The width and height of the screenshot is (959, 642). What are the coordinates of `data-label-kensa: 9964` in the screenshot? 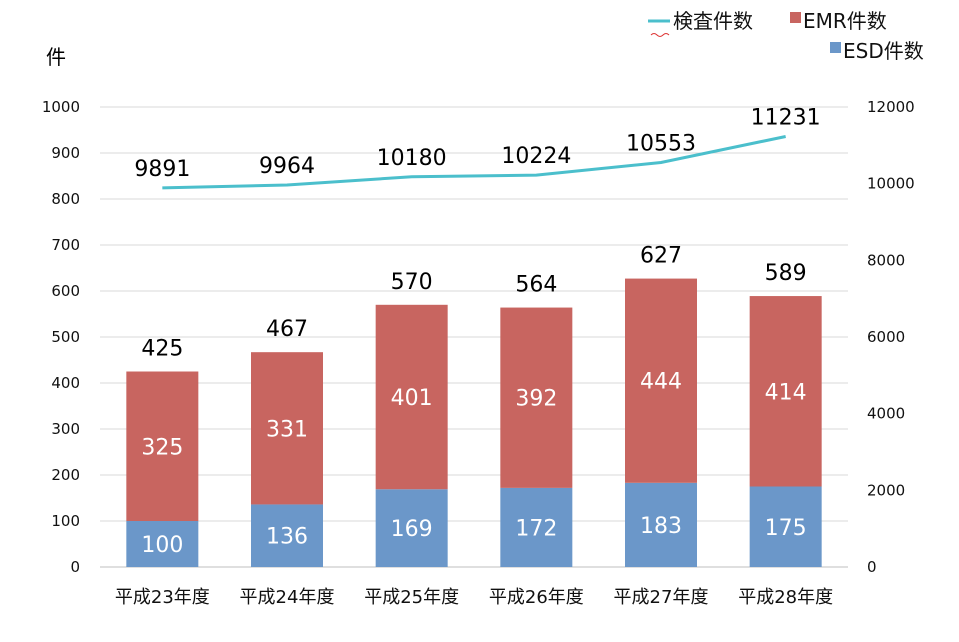 It's located at (287, 166).